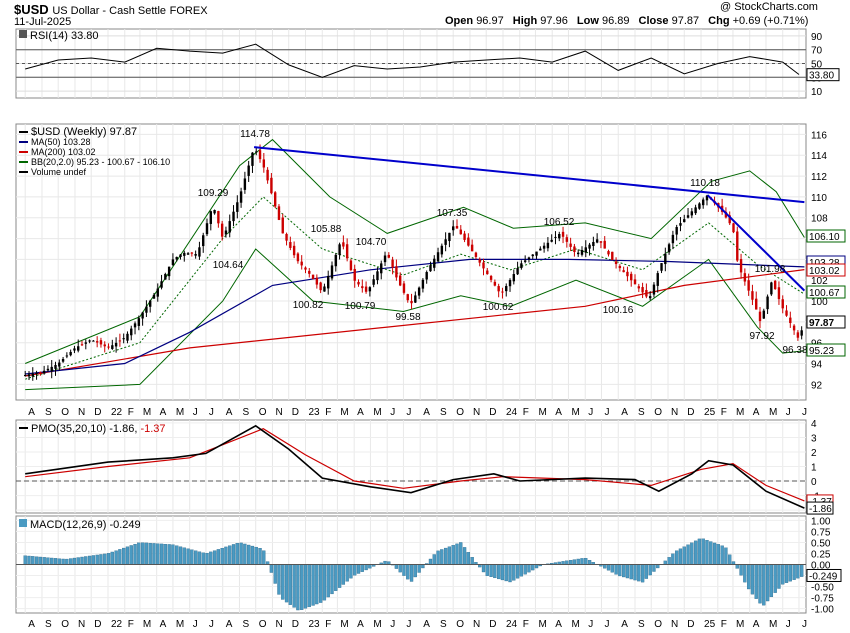 The image size is (850, 633). I want to click on rsi-last-value: 33.80, so click(821, 76).